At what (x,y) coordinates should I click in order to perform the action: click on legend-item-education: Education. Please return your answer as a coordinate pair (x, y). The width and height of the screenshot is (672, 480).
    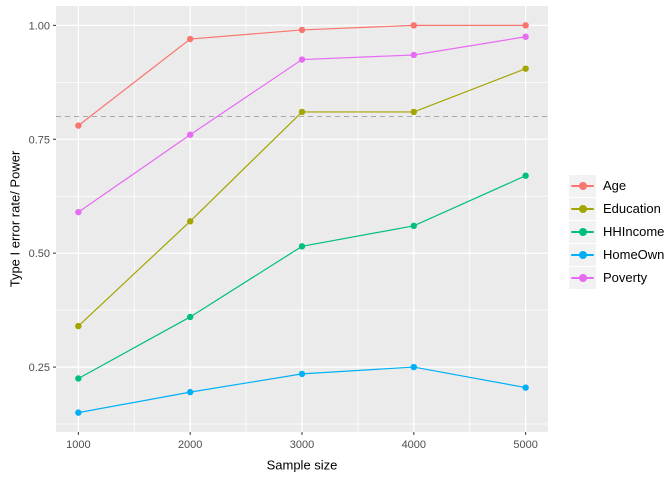
    Looking at the image, I should click on (616, 208).